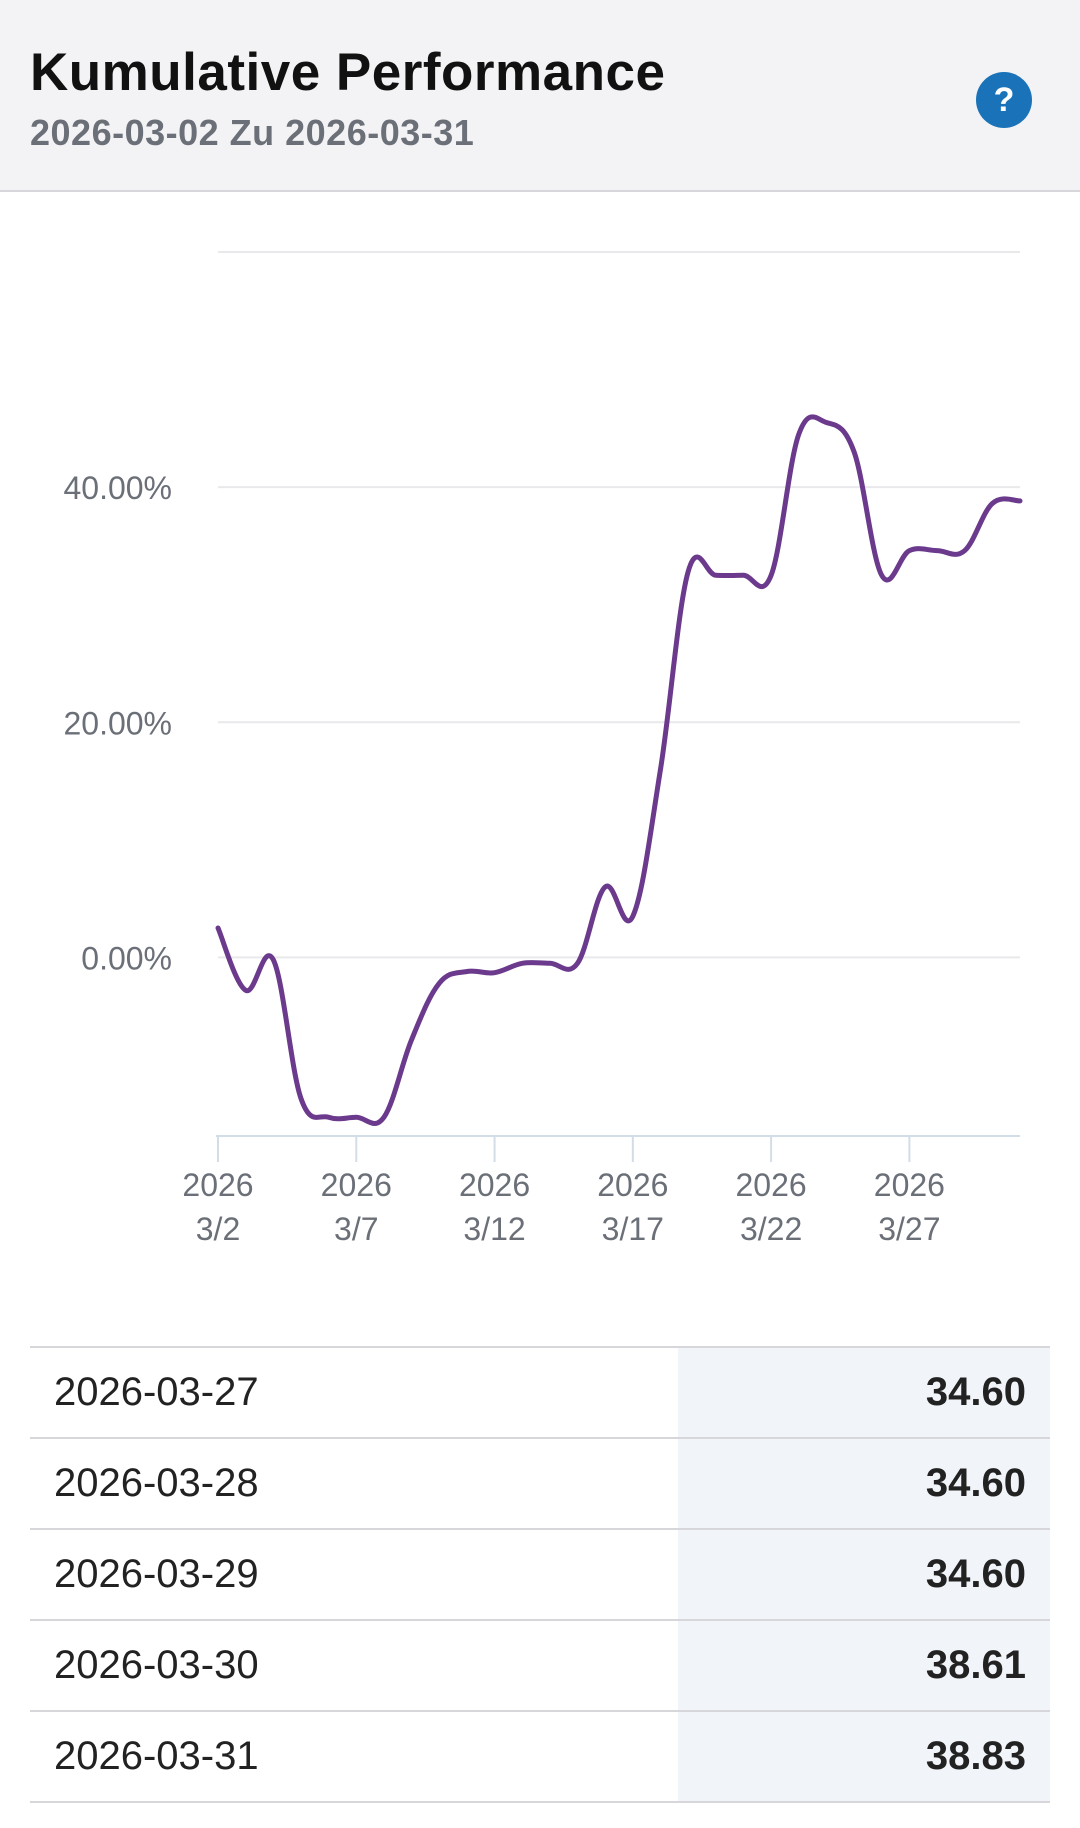  I want to click on row-value: 38.83, so click(975, 1756).